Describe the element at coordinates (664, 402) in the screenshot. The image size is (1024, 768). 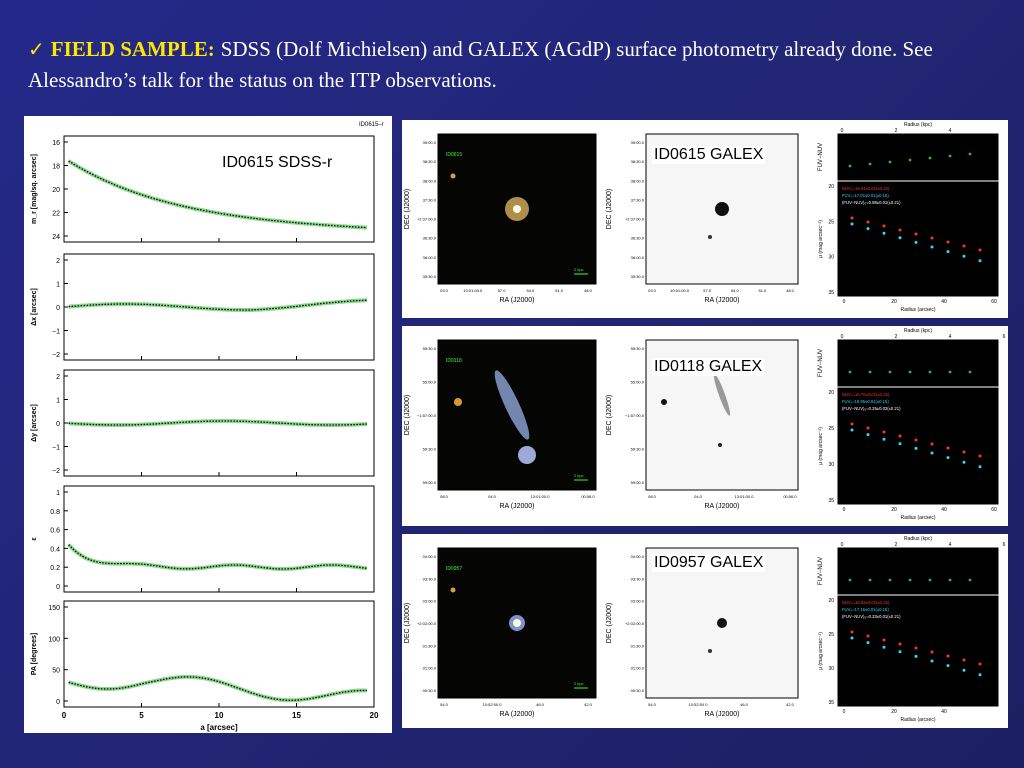
I see `uv-star` at that location.